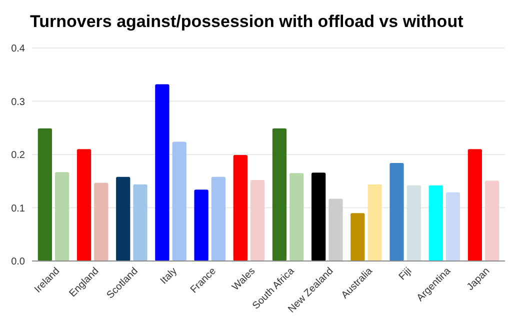  What do you see at coordinates (169, 276) in the screenshot?
I see `x-tick-label: Italy` at bounding box center [169, 276].